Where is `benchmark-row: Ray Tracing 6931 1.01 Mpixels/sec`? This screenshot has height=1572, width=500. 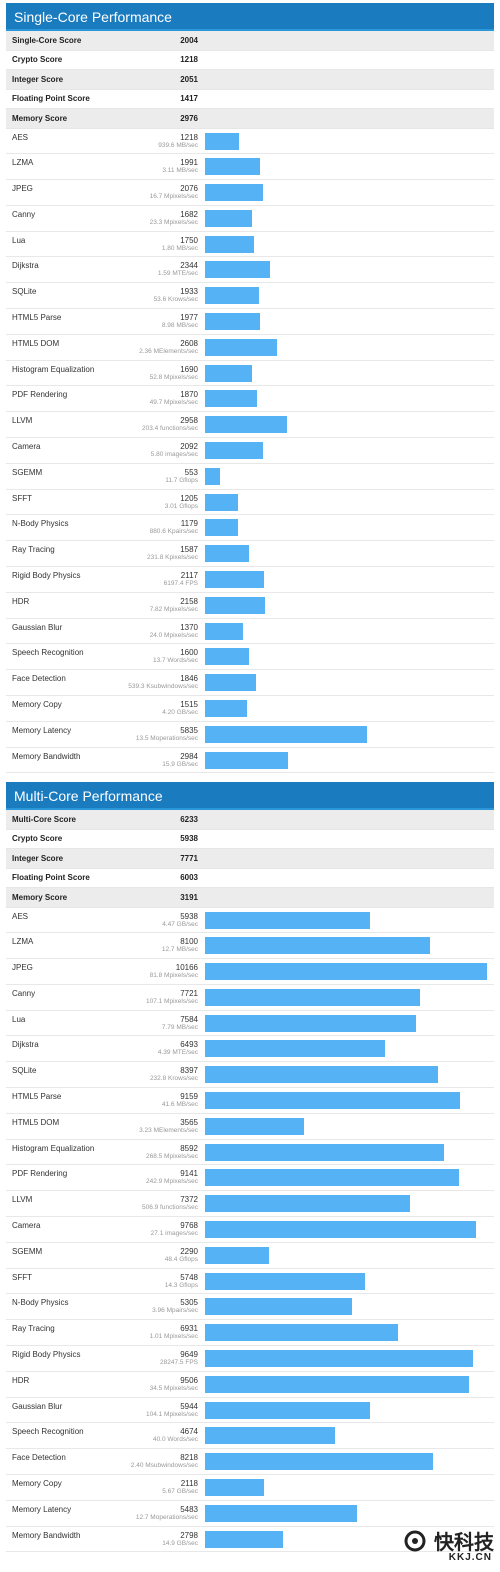 benchmark-row: Ray Tracing 6931 1.01 Mpixels/sec is located at coordinates (250, 1333).